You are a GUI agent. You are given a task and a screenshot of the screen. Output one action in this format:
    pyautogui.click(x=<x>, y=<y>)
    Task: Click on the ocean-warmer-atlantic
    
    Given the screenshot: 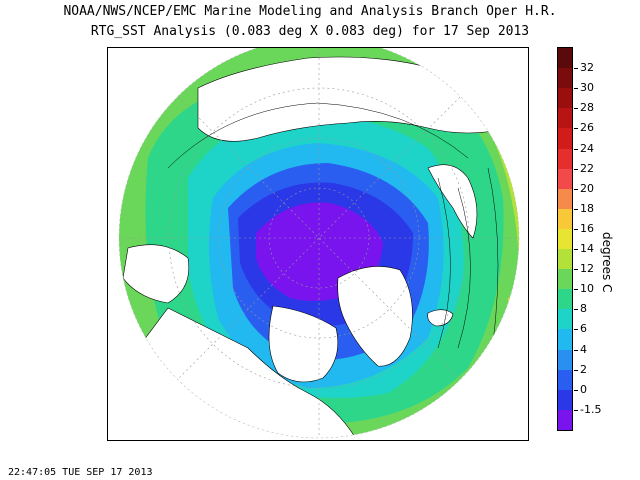 What is the action you would take?
    pyautogui.click(x=511, y=363)
    